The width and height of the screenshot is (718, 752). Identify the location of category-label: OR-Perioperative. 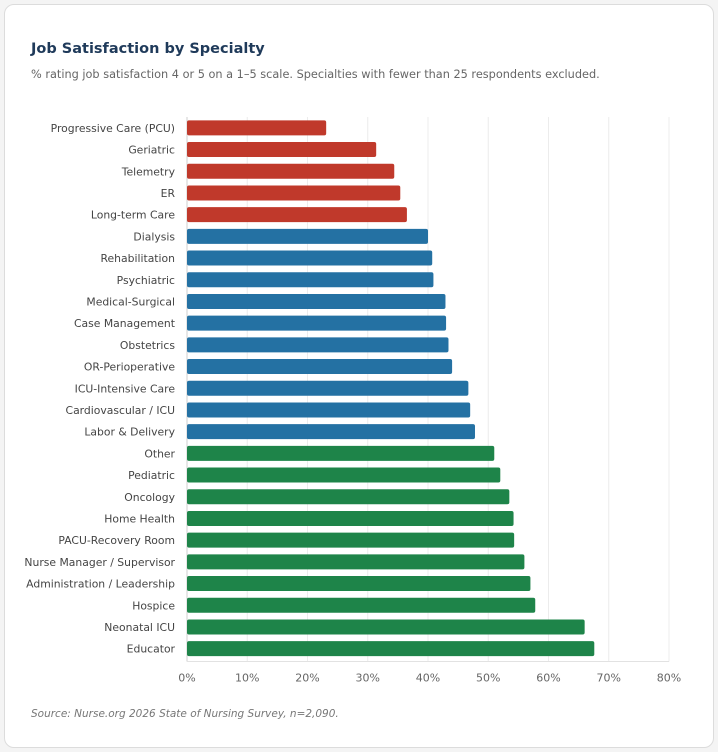
(129, 367).